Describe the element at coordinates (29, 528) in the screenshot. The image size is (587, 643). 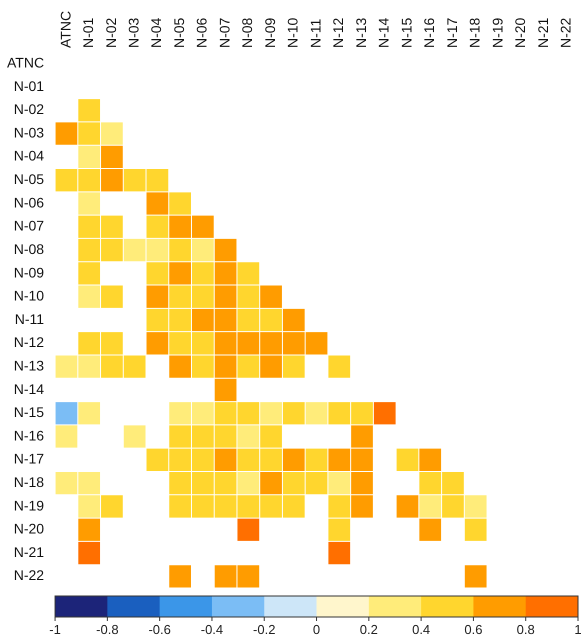
I see `y-tick-label: N-20` at that location.